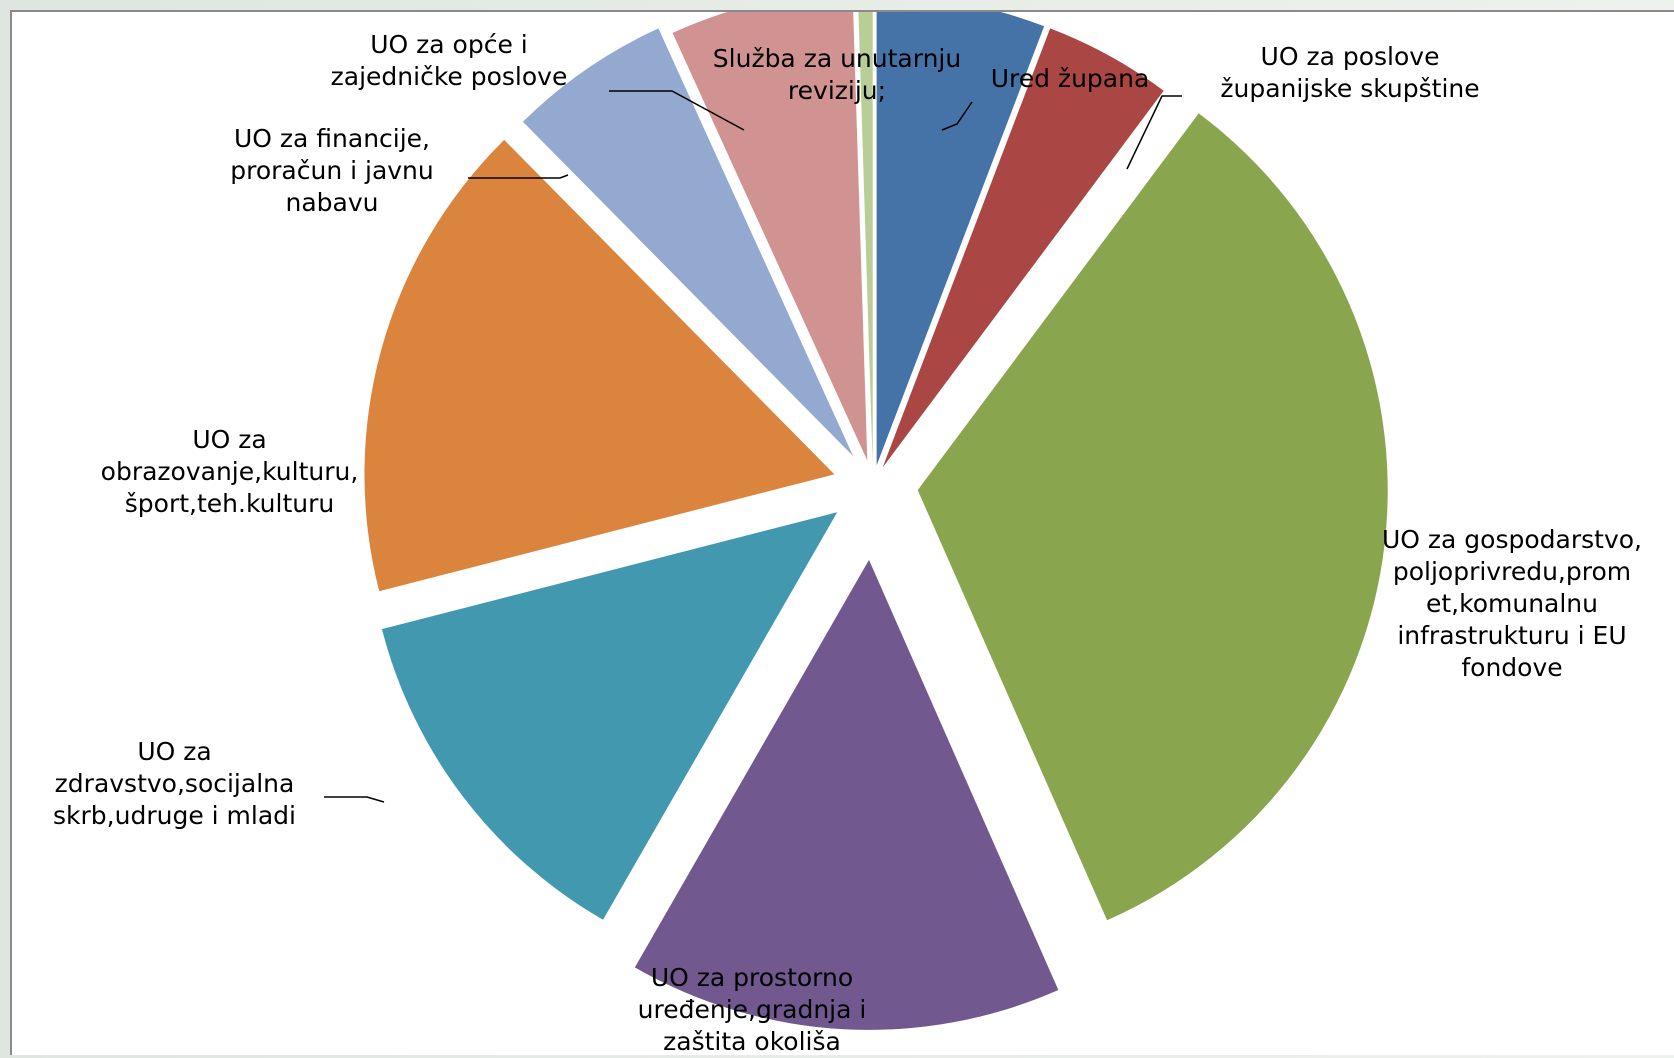 Image resolution: width=1674 pixels, height=1058 pixels. I want to click on pie-slice-opce-poslove, so click(770, 236).